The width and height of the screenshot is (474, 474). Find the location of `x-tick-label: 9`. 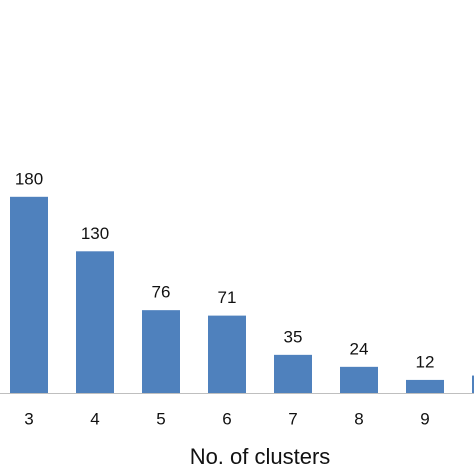

x-tick-label: 9 is located at coordinates (424, 418).